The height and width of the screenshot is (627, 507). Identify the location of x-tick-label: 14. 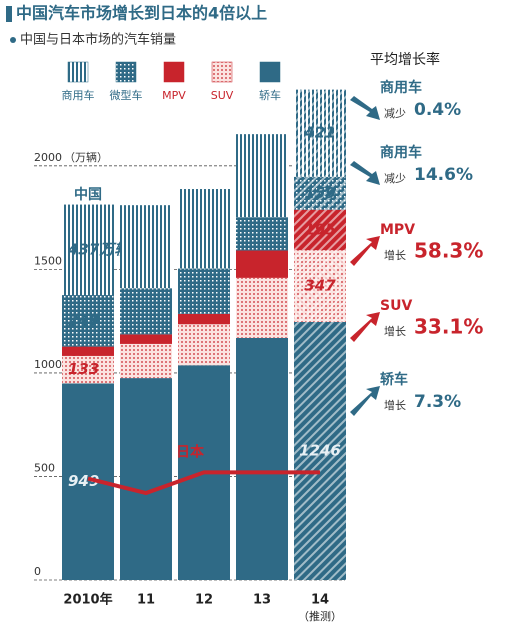
(320, 600).